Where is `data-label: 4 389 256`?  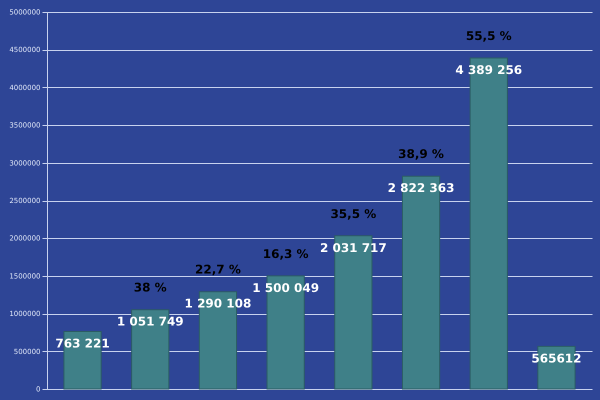 data-label: 4 389 256 is located at coordinates (488, 70).